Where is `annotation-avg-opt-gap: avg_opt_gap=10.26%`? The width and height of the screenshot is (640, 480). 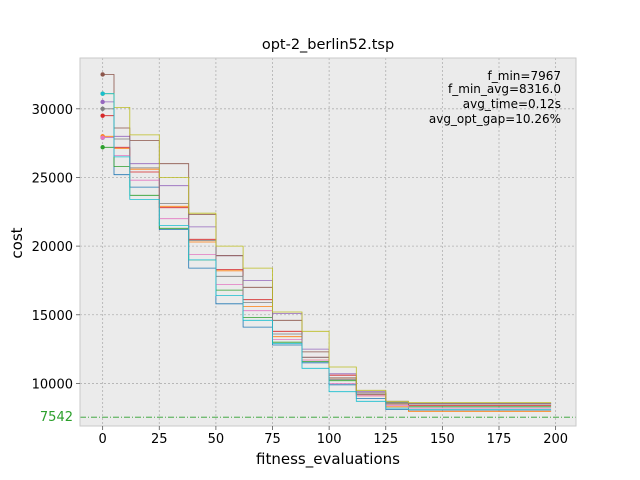
annotation-avg-opt-gap: avg_opt_gap=10.26% is located at coordinates (495, 119).